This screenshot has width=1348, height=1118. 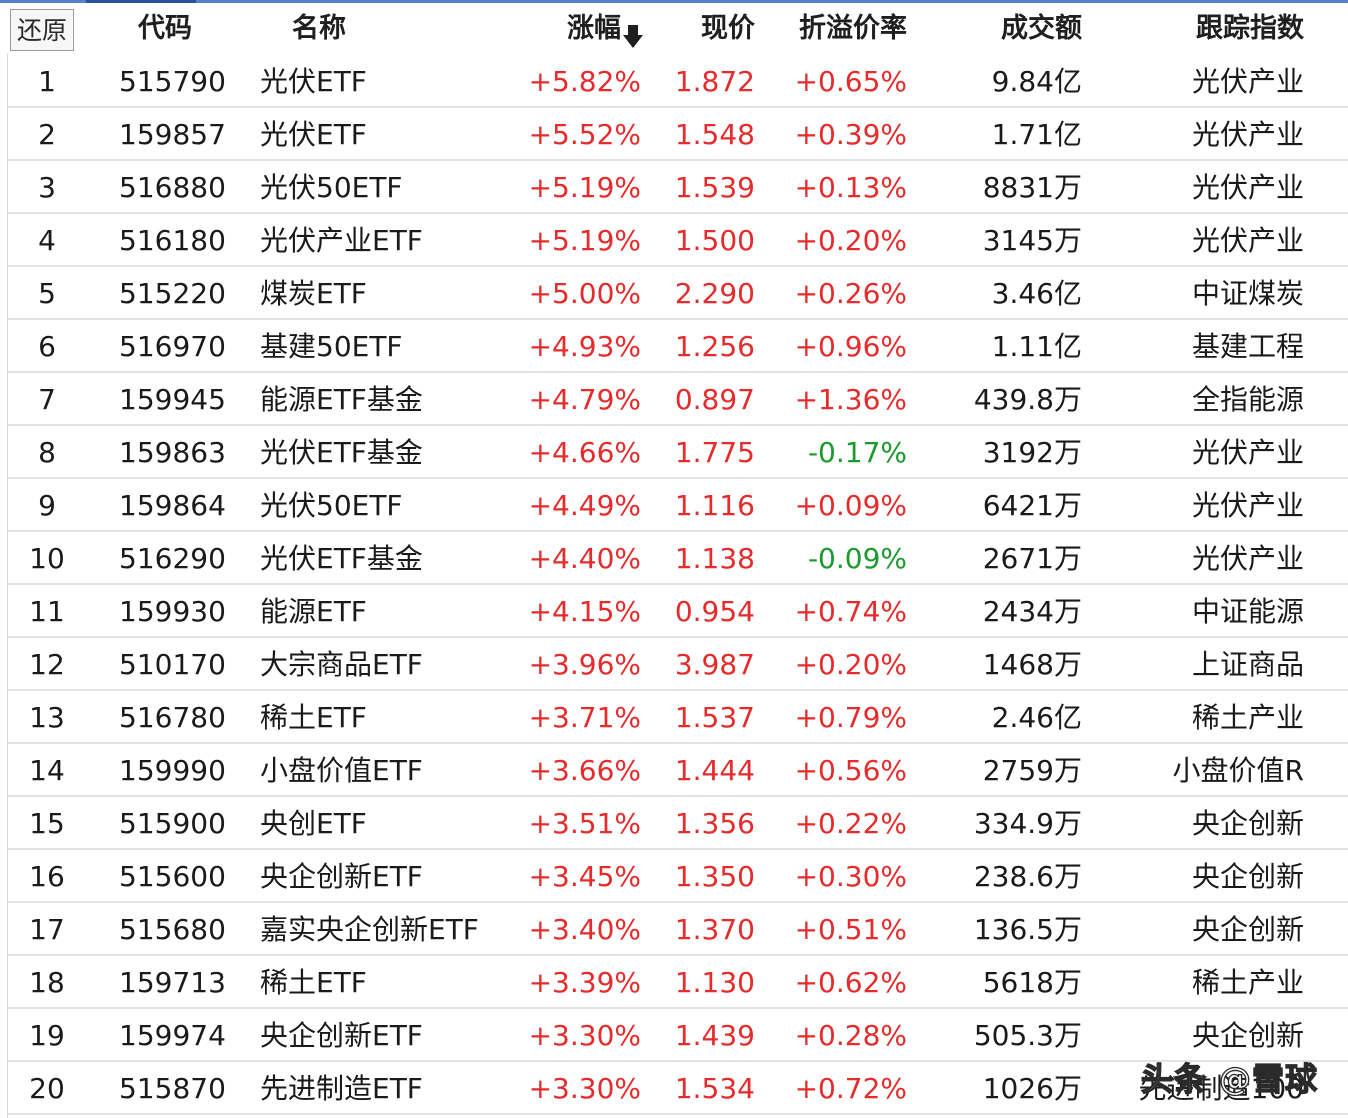 What do you see at coordinates (1027, 929) in the screenshot?
I see `row-volume: 136.5万` at bounding box center [1027, 929].